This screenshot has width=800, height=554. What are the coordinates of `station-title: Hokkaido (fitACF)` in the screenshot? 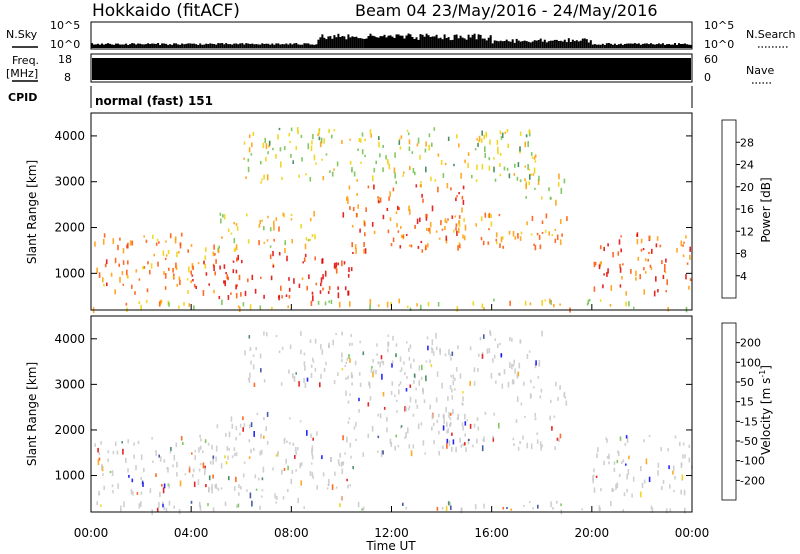 It's located at (166, 11).